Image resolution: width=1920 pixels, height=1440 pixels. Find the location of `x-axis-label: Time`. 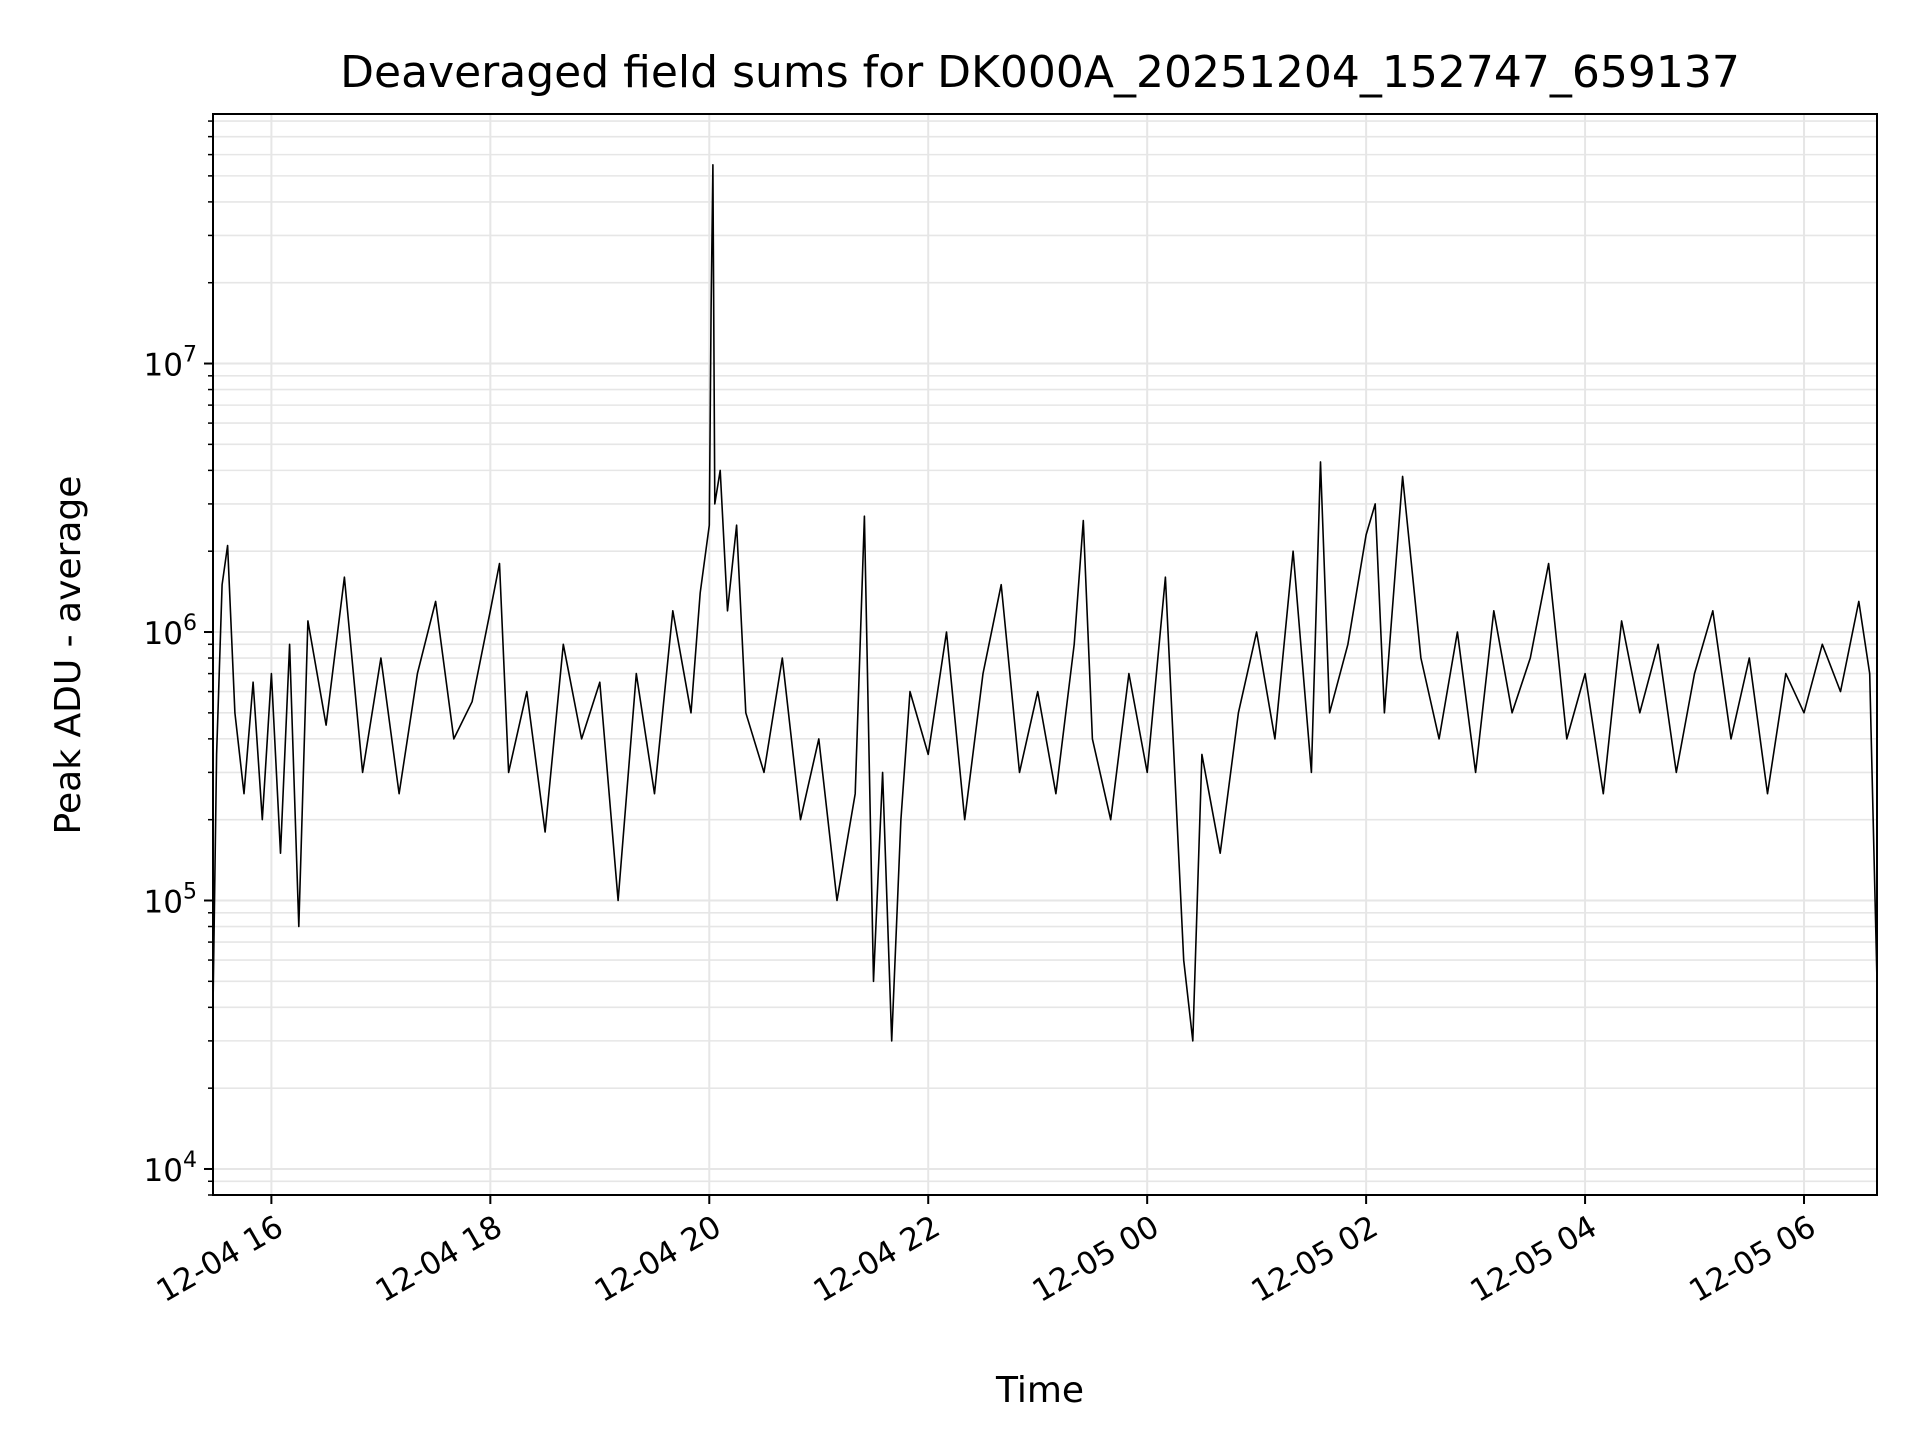

x-axis-label: Time is located at coordinates (1039, 1390).